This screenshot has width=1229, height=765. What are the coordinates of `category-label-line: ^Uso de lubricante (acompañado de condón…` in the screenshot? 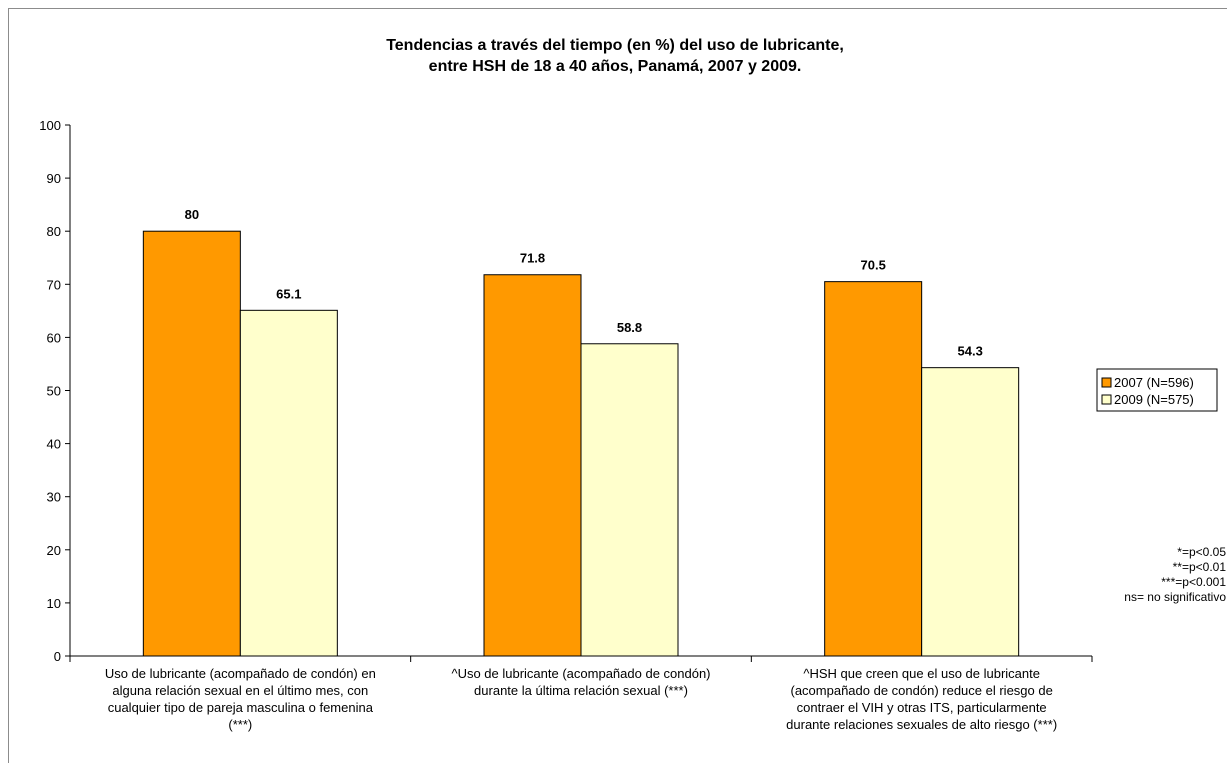 It's located at (580, 673).